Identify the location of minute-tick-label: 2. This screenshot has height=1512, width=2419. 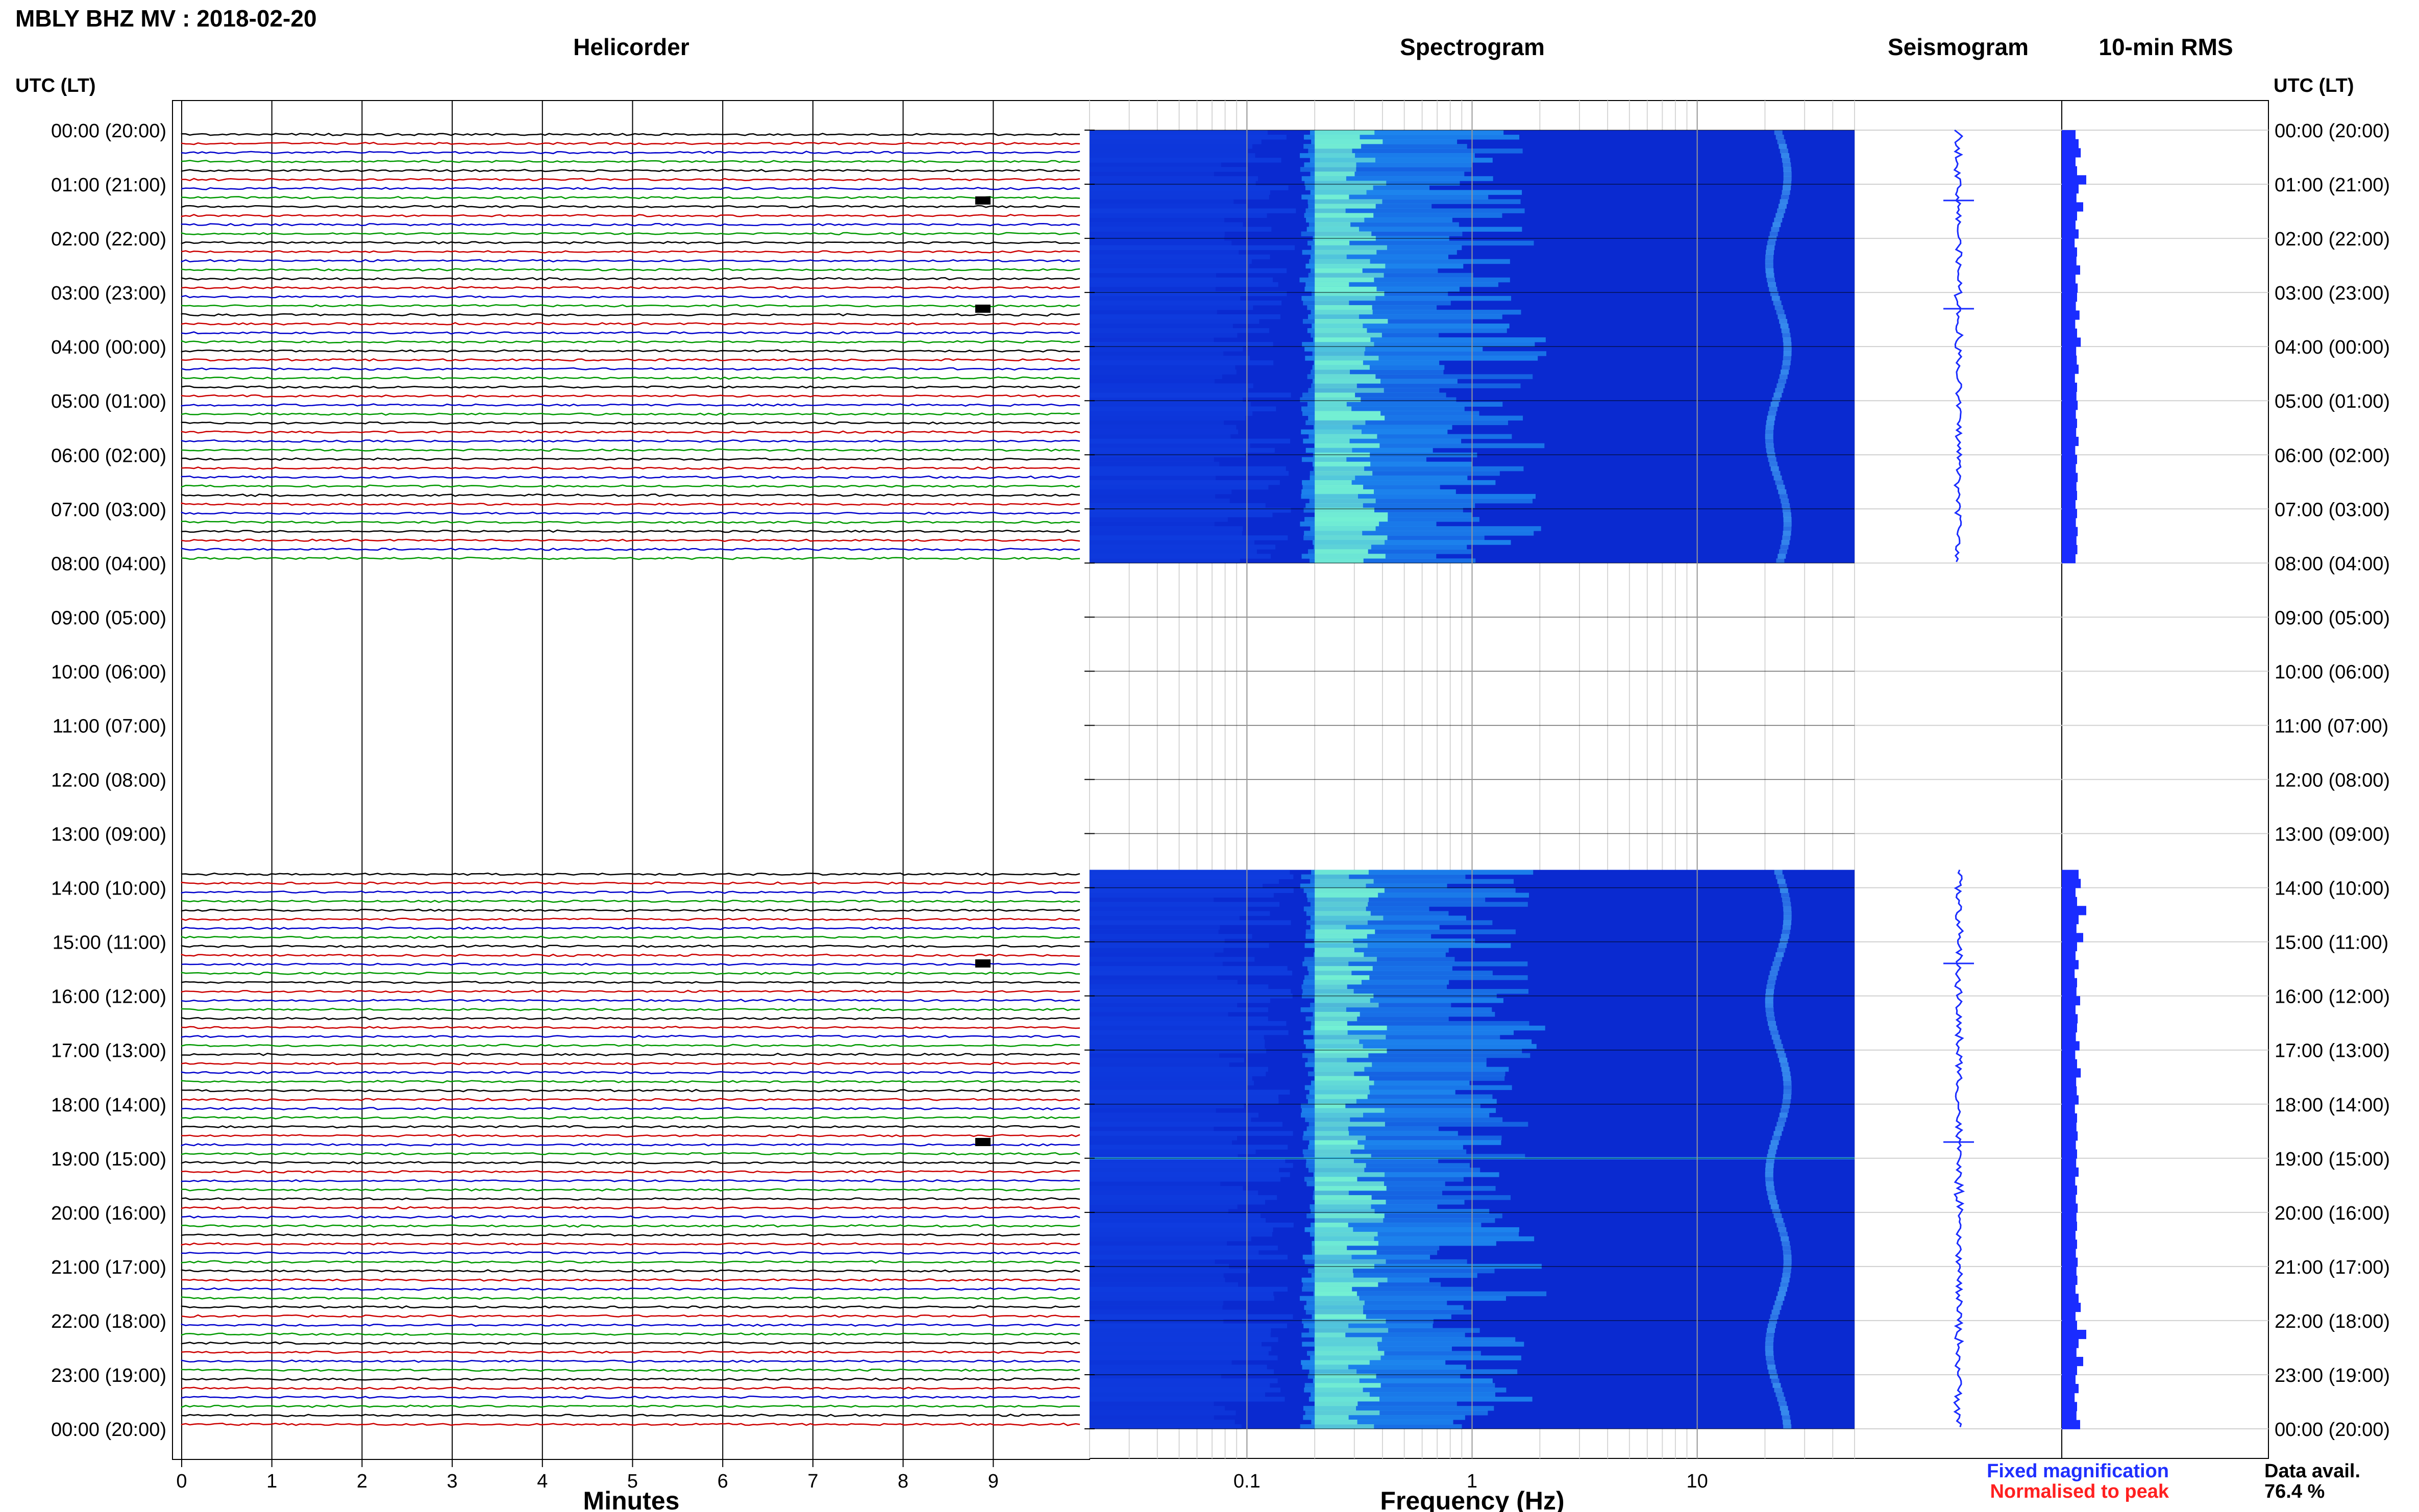
(362, 1481).